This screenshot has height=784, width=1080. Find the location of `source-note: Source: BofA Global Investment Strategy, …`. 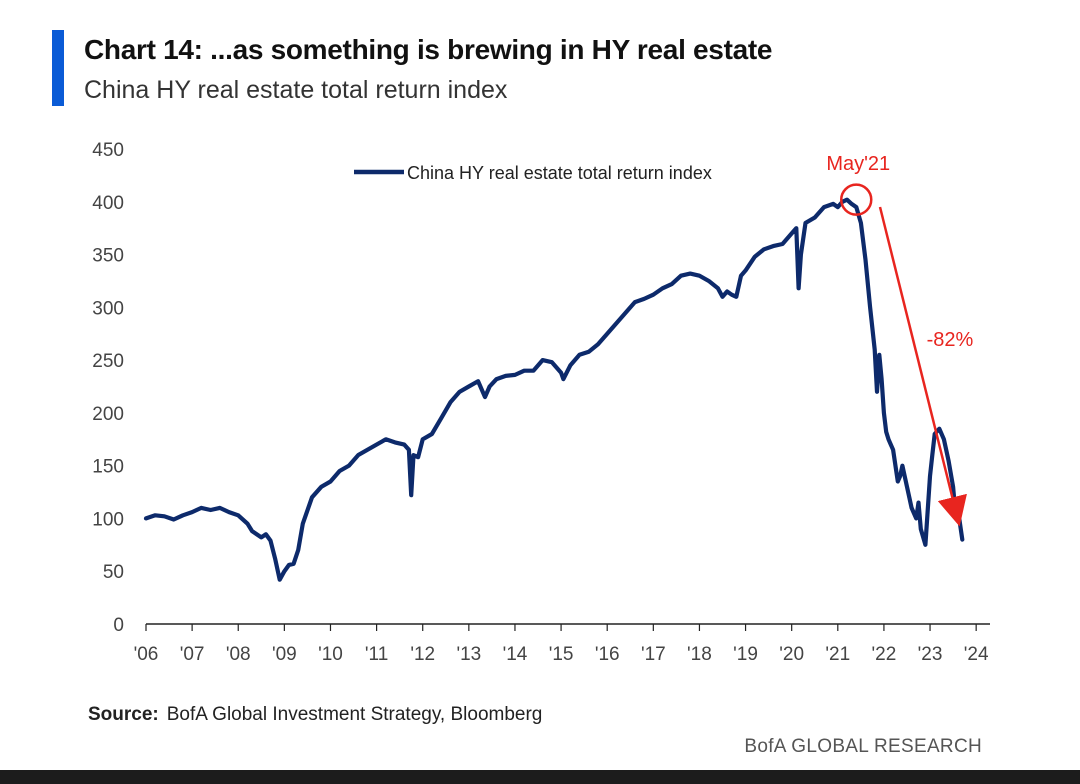

source-note: Source: BofA Global Investment Strategy, … is located at coordinates (315, 715).